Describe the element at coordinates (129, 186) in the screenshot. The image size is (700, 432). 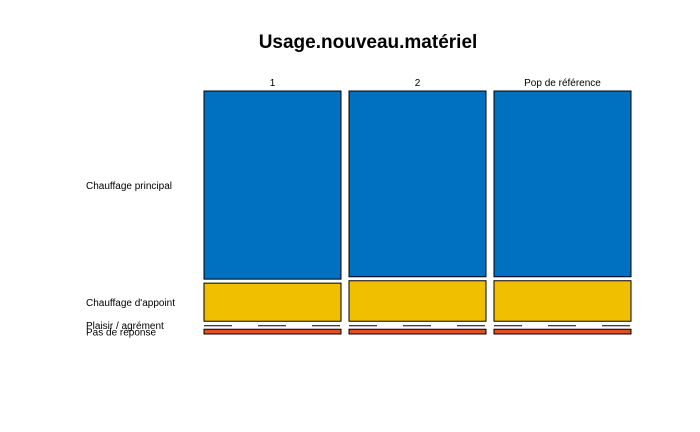
I see `row-label-chauffage-principal: Chauffage principal` at that location.